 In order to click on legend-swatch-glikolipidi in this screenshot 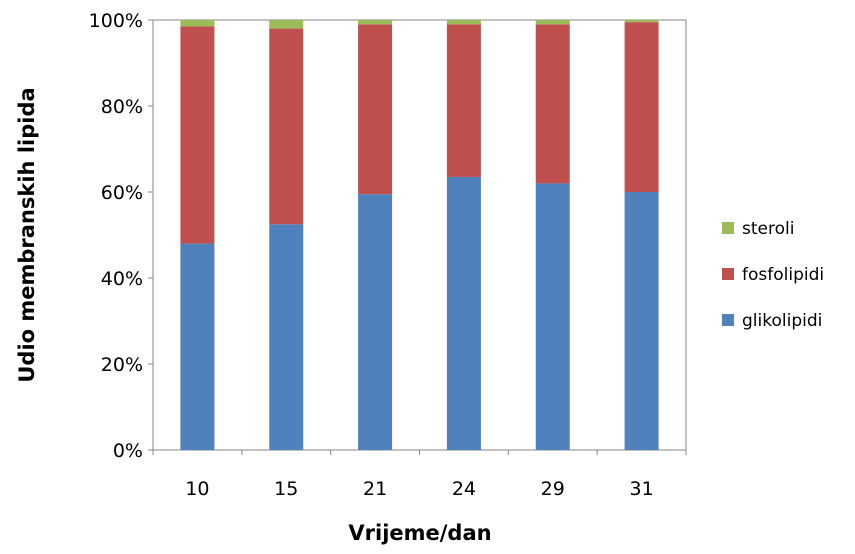, I will do `click(728, 320)`.